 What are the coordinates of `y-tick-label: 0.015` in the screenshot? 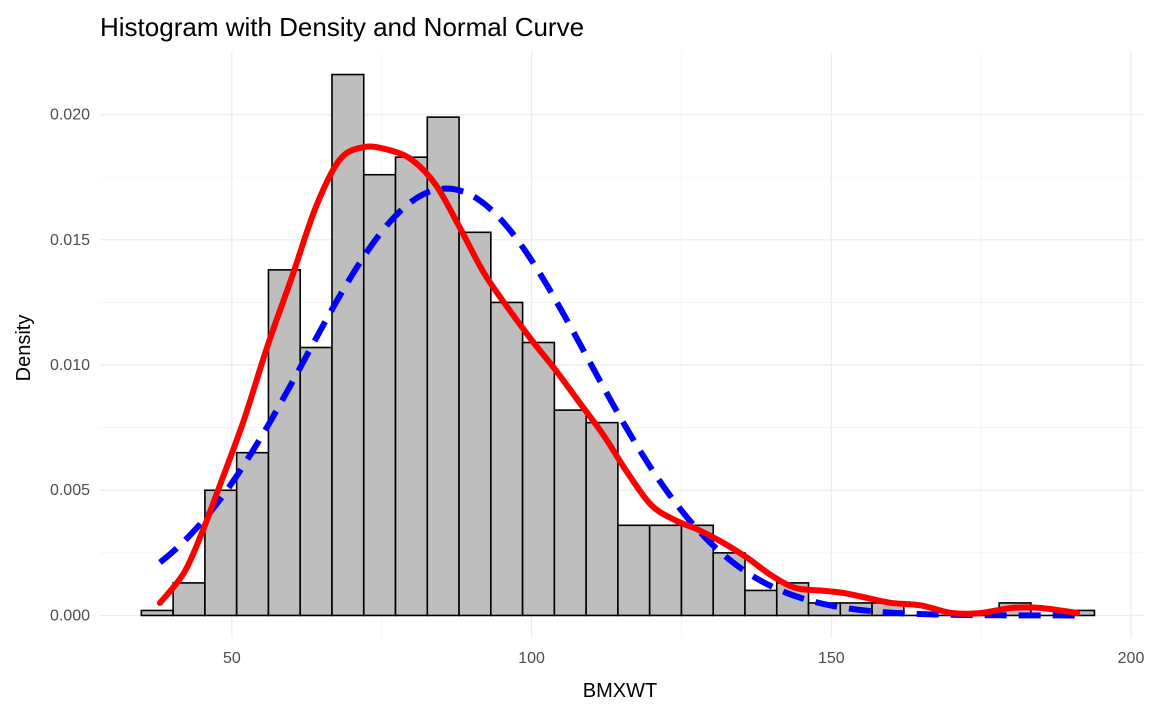 It's located at (70, 240).